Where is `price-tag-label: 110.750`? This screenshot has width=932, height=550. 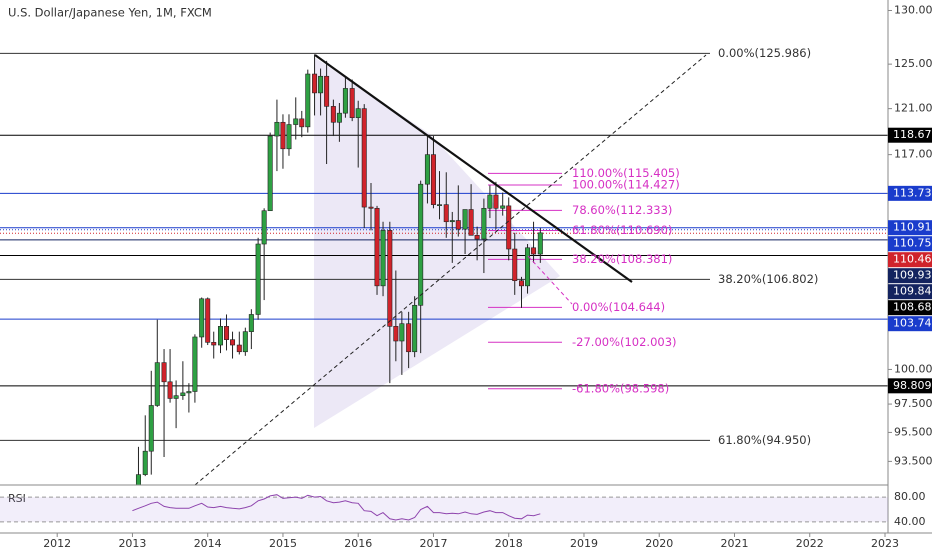 price-tag-label: 110.750 is located at coordinates (912, 243).